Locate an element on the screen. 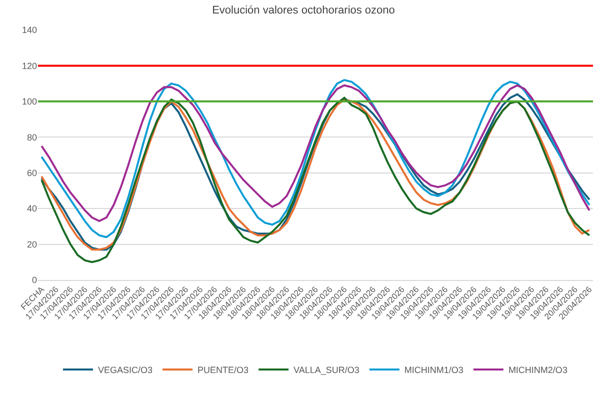 Image resolution: width=607 pixels, height=396 pixels. y-tick-label: 80 is located at coordinates (31, 137).